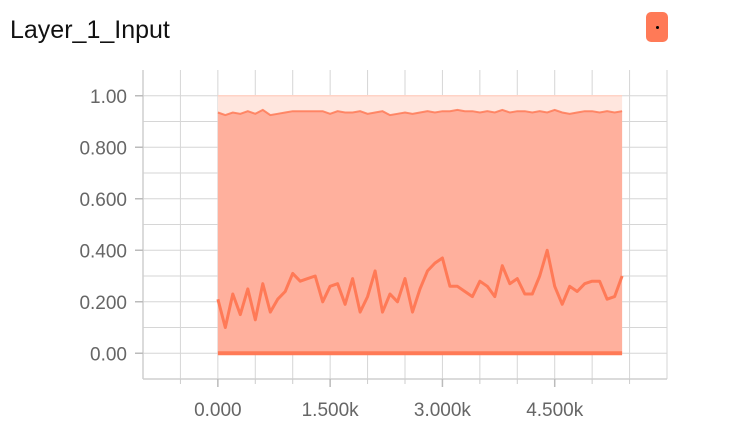 The image size is (734, 432). I want to click on y-tick-label: 0.00, so click(108, 354).